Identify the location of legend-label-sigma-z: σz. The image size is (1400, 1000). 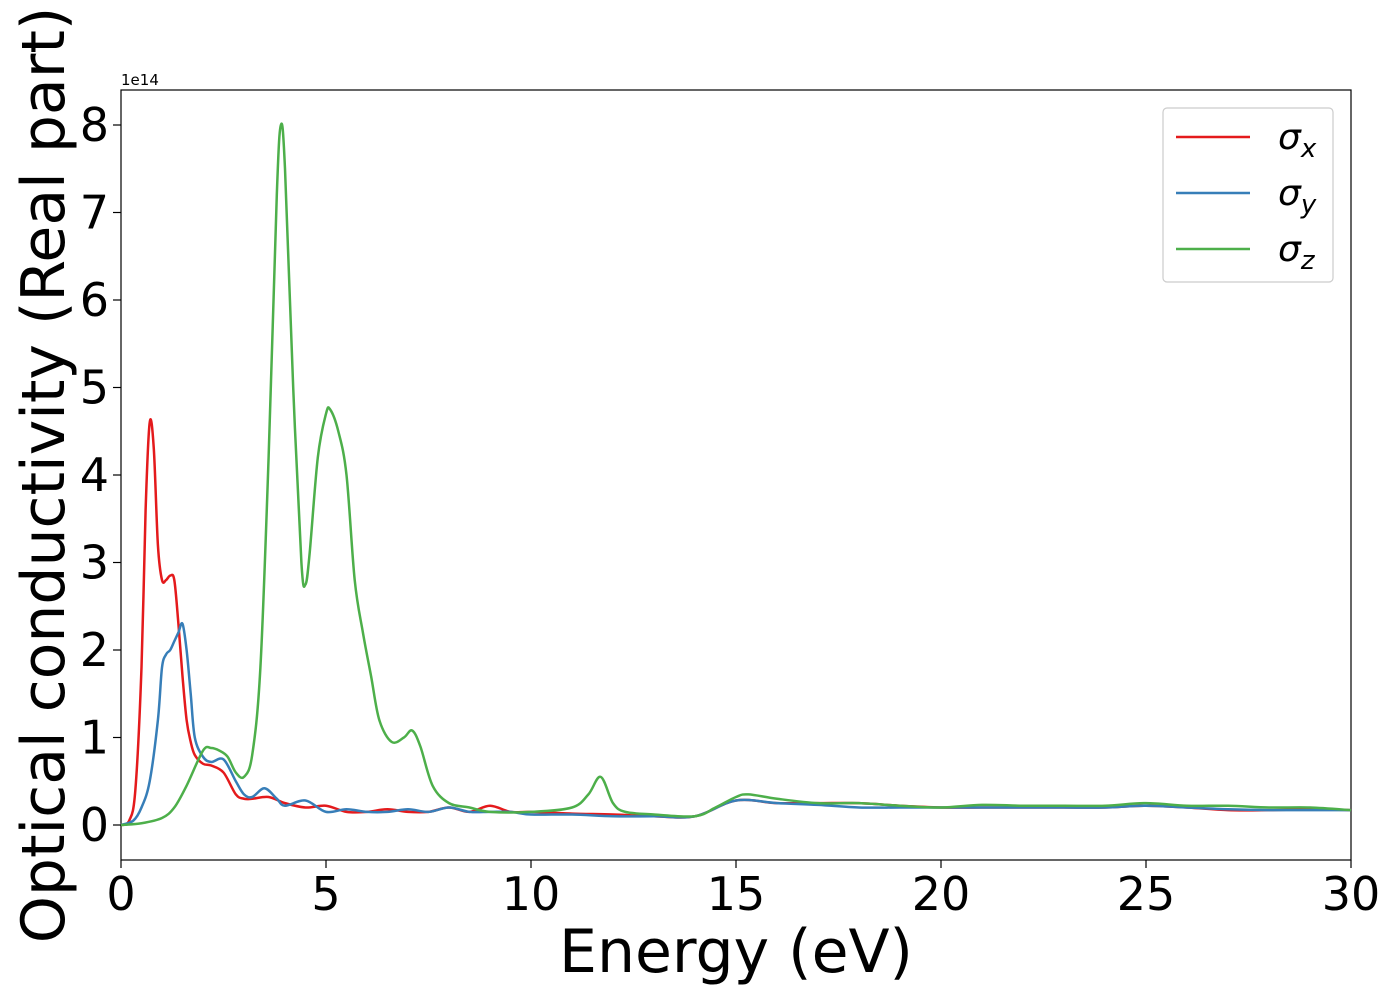
(1297, 252).